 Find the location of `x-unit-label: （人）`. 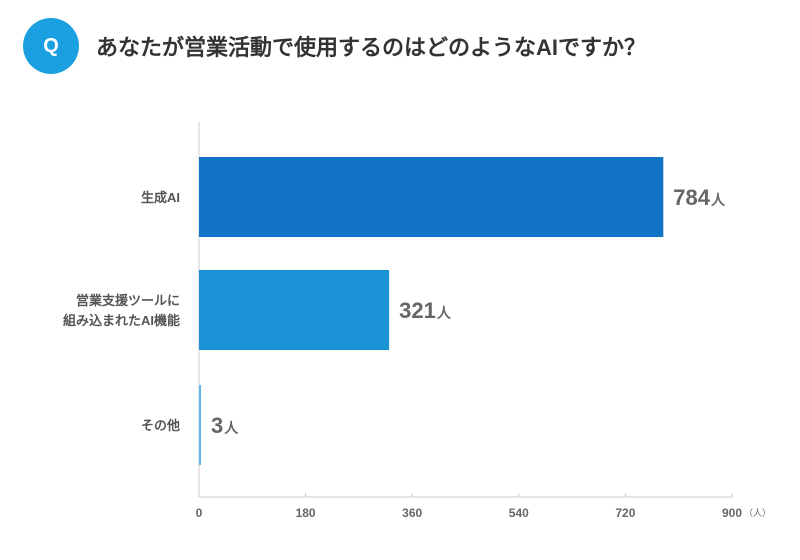

x-unit-label: （人） is located at coordinates (757, 513).